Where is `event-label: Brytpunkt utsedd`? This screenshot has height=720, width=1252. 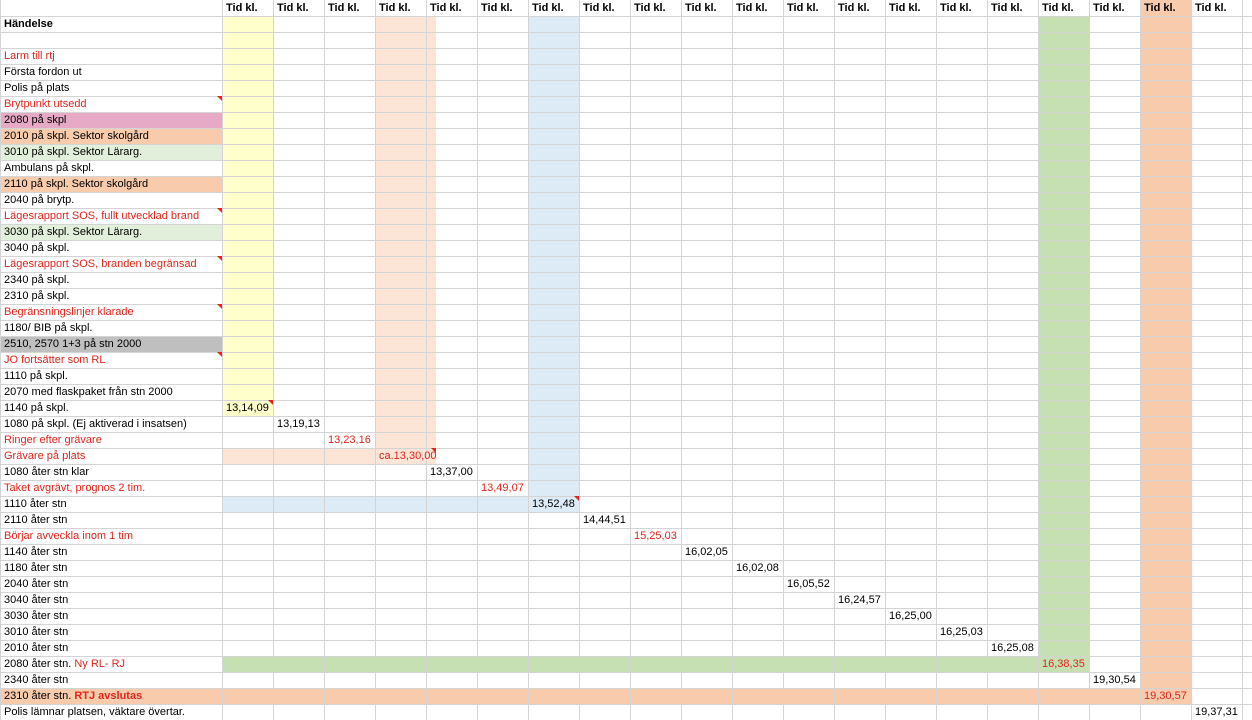 event-label: Brytpunkt utsedd is located at coordinates (45, 104).